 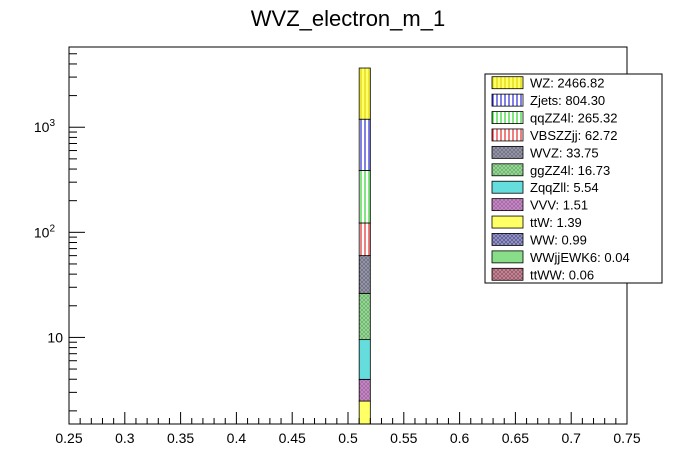 What do you see at coordinates (364, 316) in the screenshot?
I see `bar-segment-ggzz4l` at bounding box center [364, 316].